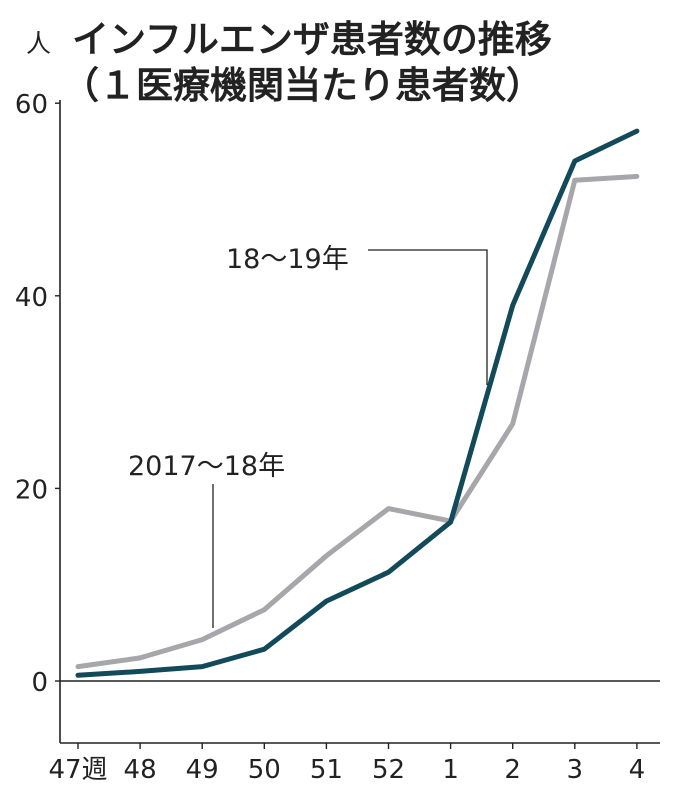 Image resolution: width=680 pixels, height=803 pixels. What do you see at coordinates (31, 298) in the screenshot?
I see `y-tick-label: 40` at bounding box center [31, 298].